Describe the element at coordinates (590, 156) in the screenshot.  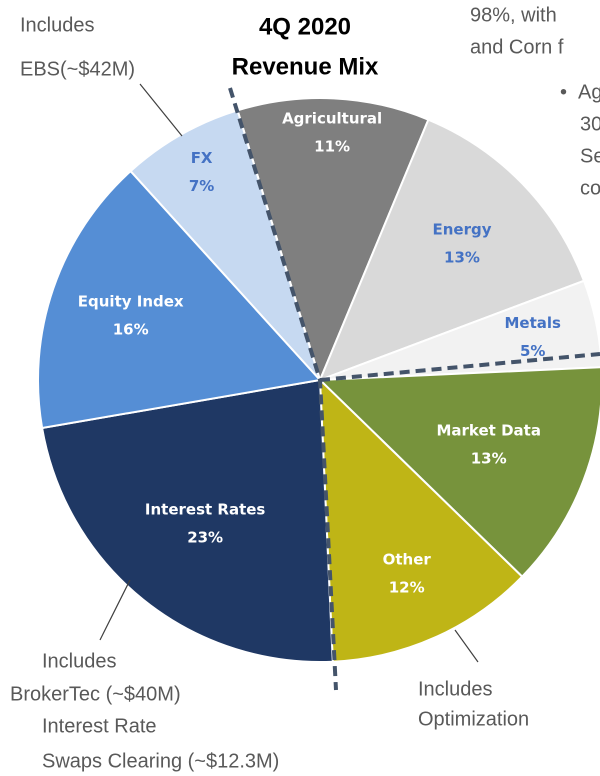
I see `body-text: Se` at that location.